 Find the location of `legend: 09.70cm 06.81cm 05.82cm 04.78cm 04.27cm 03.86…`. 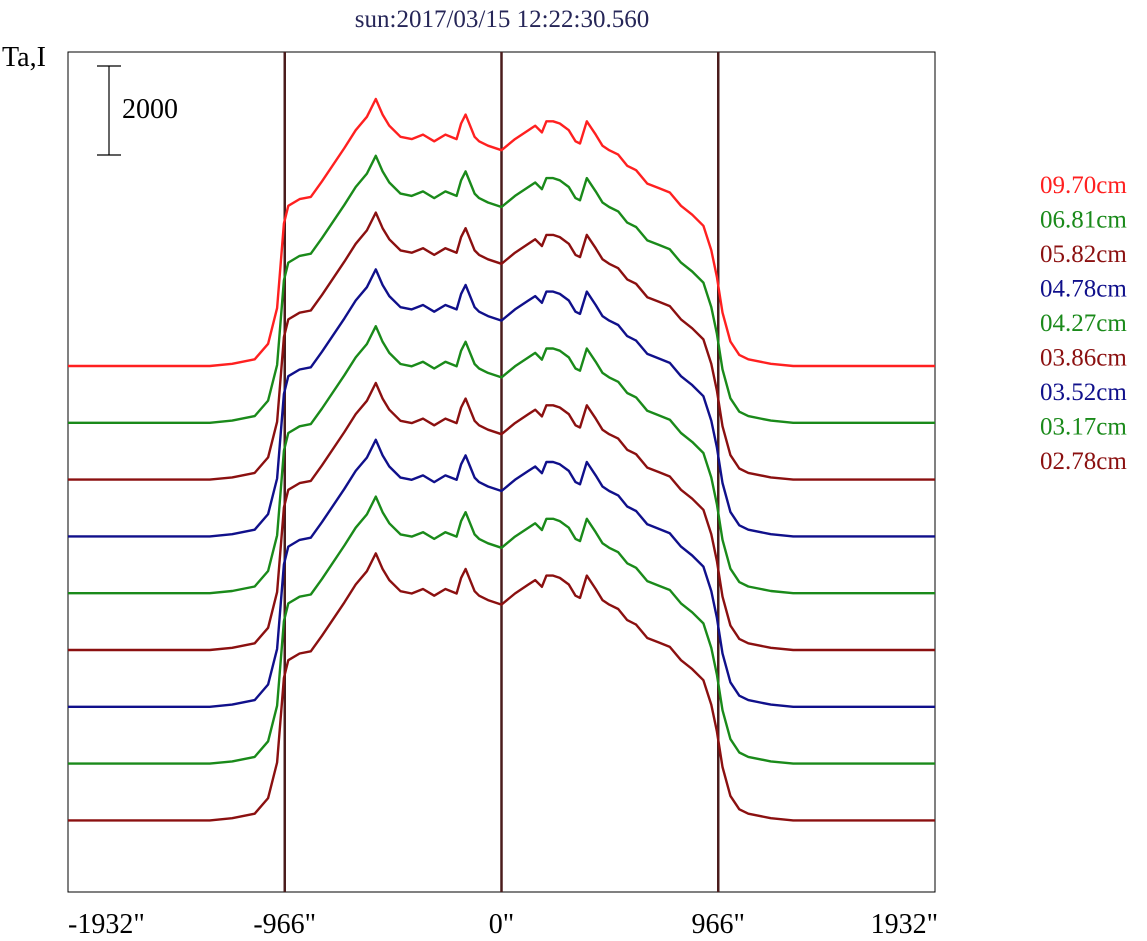

legend: 09.70cm 06.81cm 05.82cm 04.78cm 04.27cm 03.86… is located at coordinates (1083, 323).